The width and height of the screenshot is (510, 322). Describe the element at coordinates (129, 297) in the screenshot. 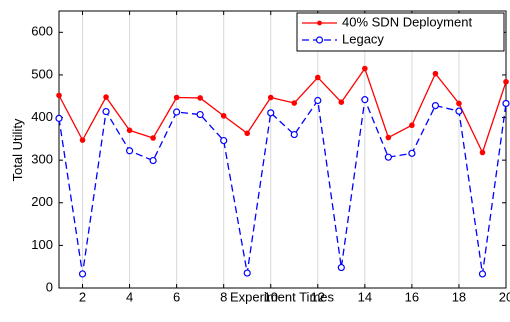

I see `x-tick-label: 4` at that location.